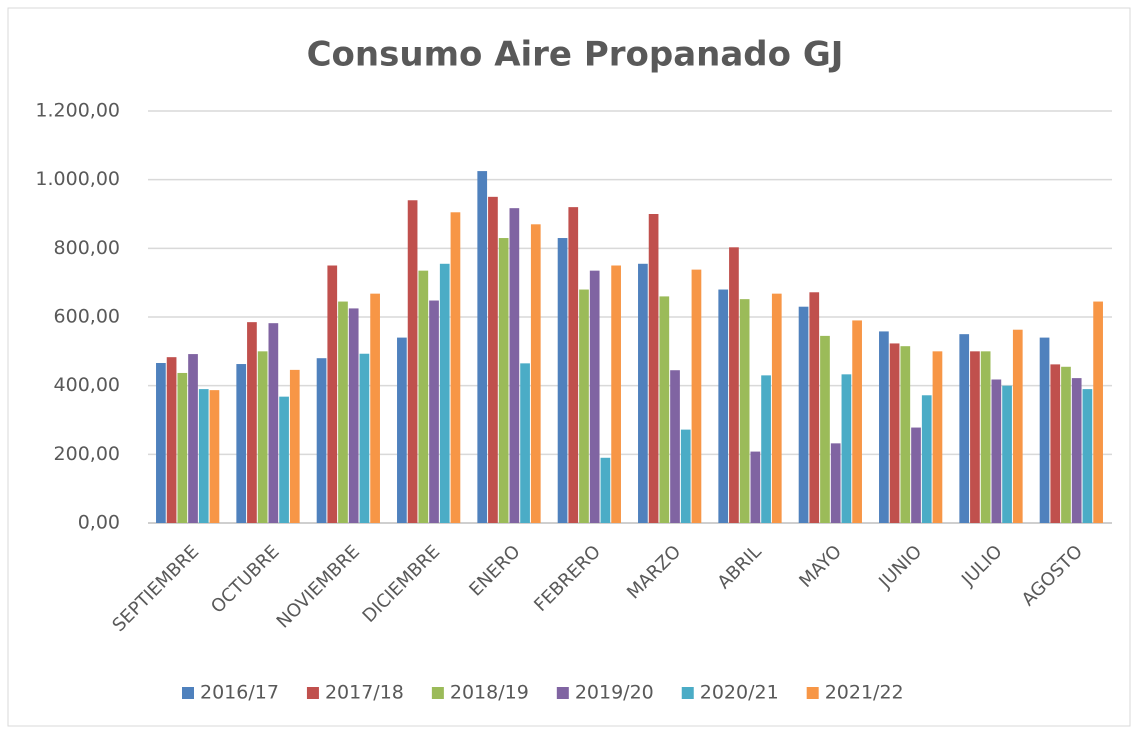  What do you see at coordinates (77, 111) in the screenshot?
I see `y-tick-label: 1.200,00` at bounding box center [77, 111].